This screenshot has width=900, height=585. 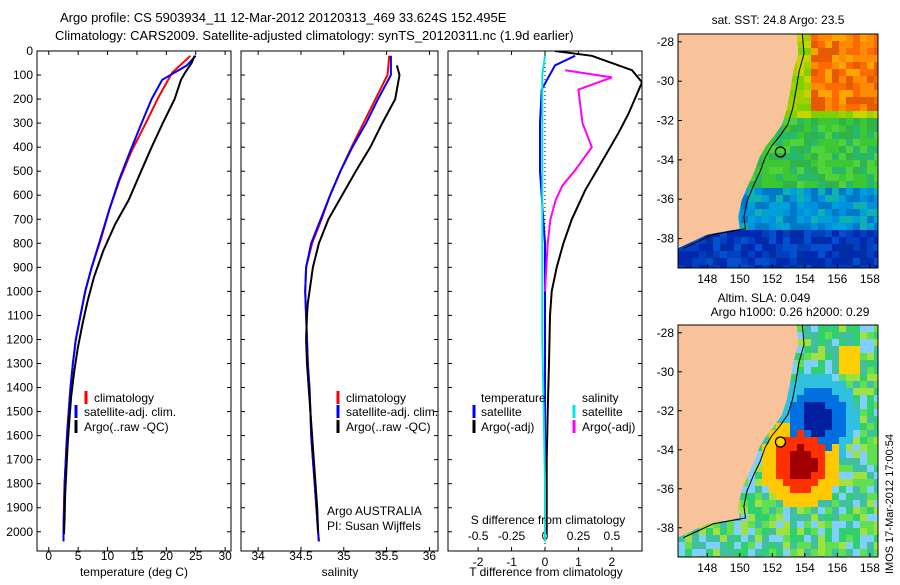 I want to click on sst-map-axes: 148 150 152 154 156 158 -28 -30 -32 -34 -36 -38, so click(x=769, y=160).